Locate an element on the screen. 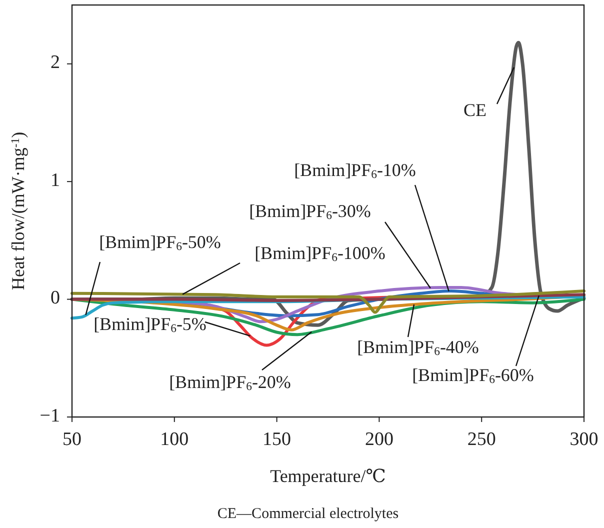  series-label: [Bmim]PF$_{6}$-40% is located at coordinates (418, 347).